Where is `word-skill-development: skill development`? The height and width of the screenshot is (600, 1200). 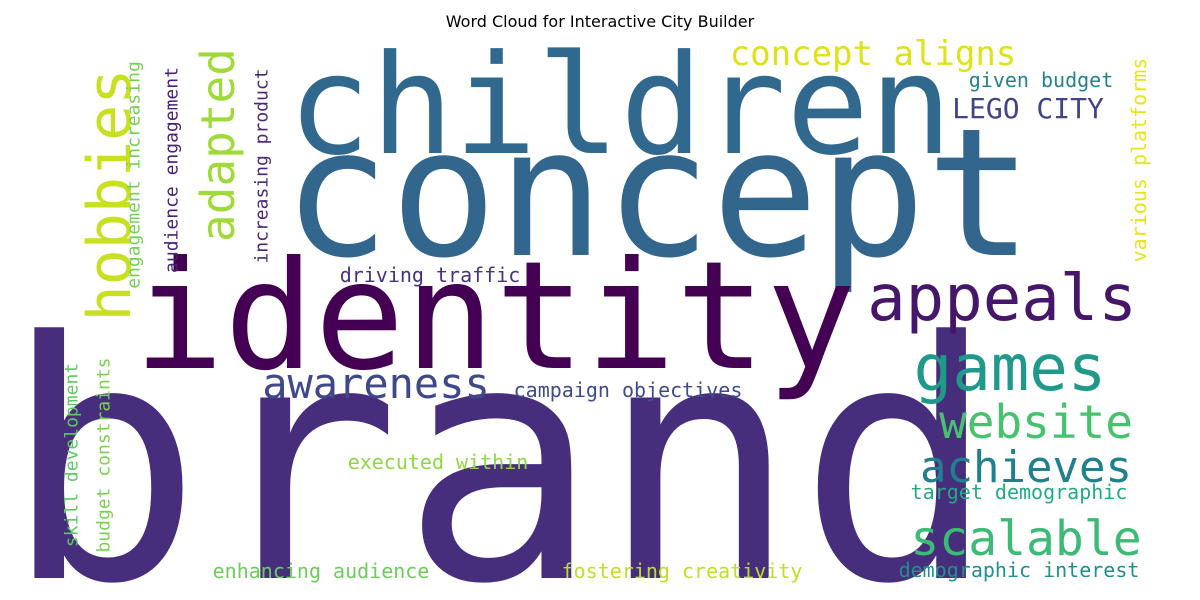 word-skill-development: skill development is located at coordinates (72, 455).